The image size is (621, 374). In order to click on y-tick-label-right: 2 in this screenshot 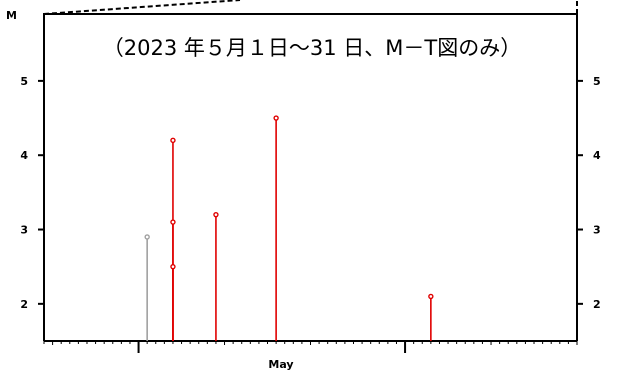, I will do `click(597, 304)`.